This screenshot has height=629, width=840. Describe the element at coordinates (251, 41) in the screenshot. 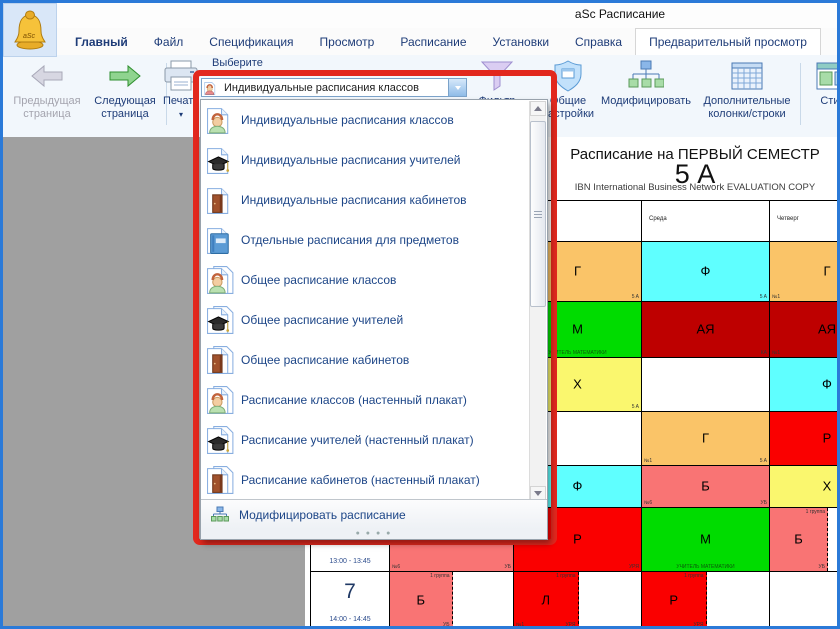

I see `menu-tab-спецификация: Спецификация` at that location.